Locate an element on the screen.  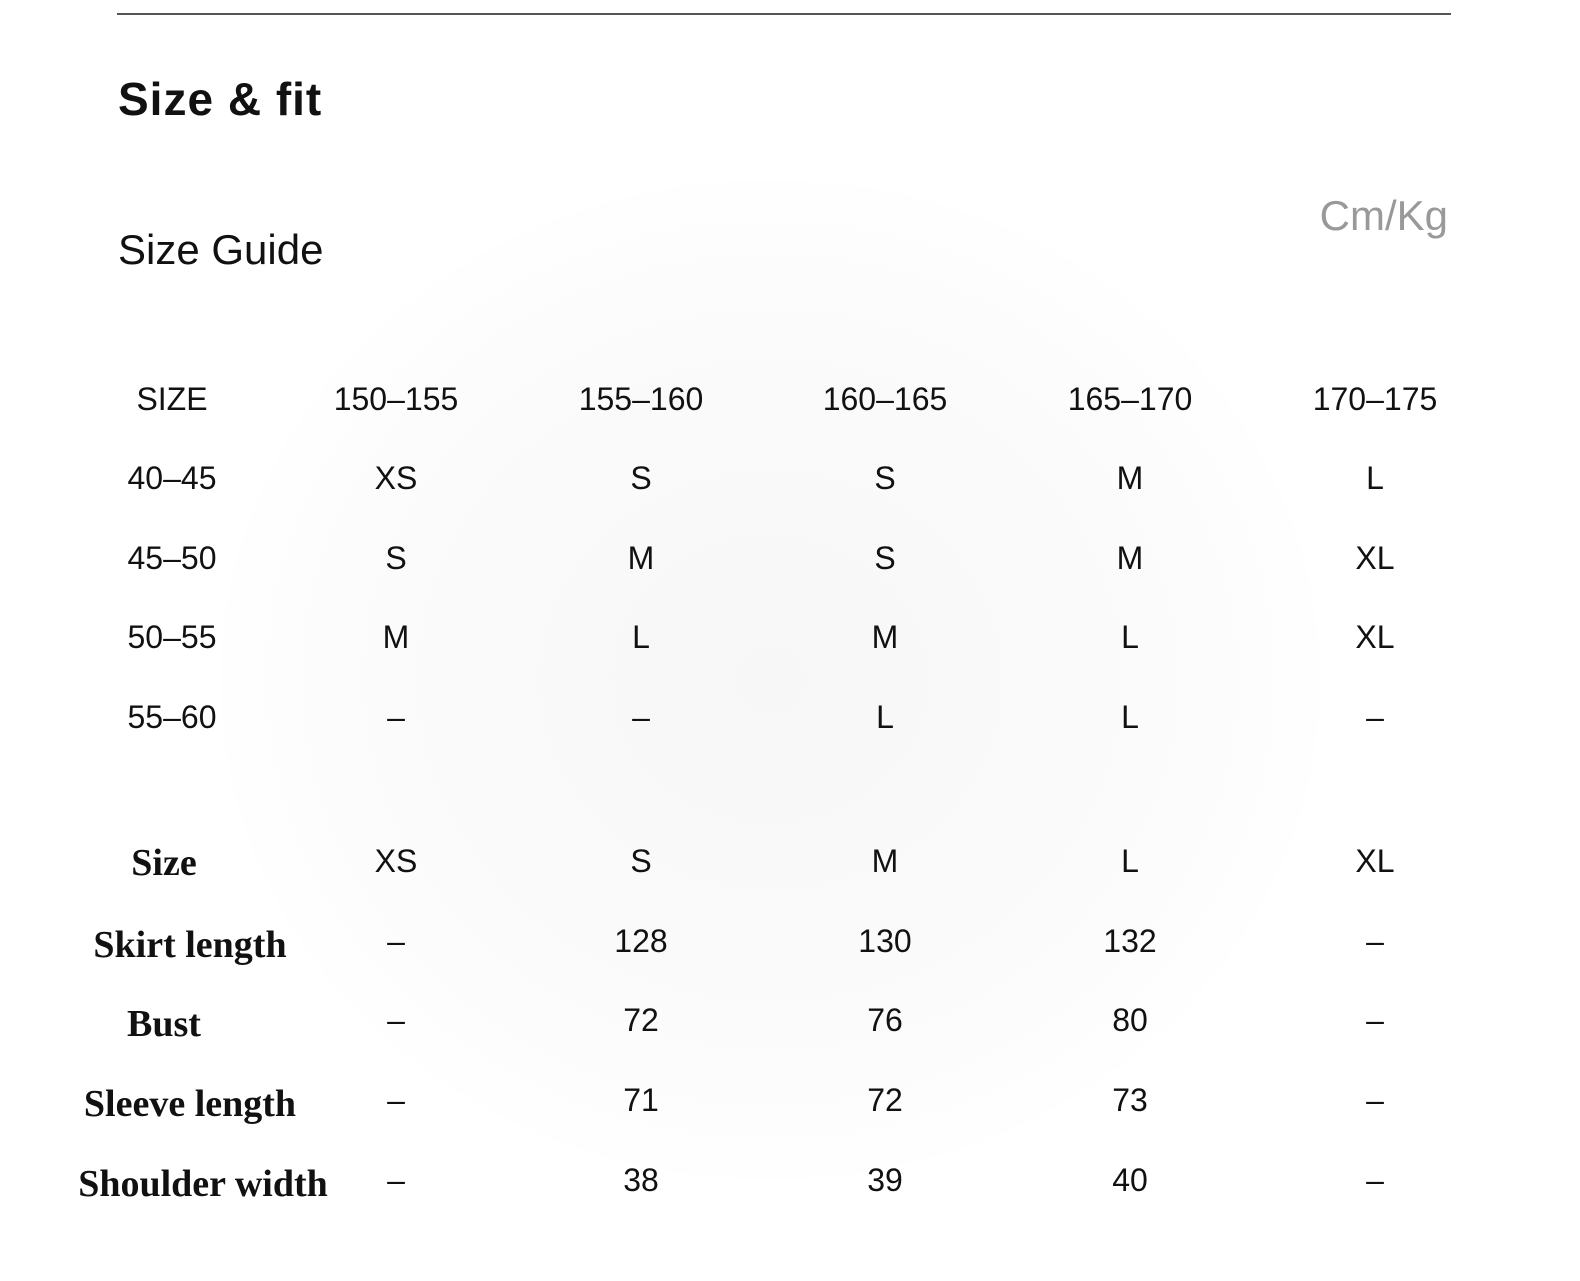
measurement-cell: 39 is located at coordinates (885, 1180).